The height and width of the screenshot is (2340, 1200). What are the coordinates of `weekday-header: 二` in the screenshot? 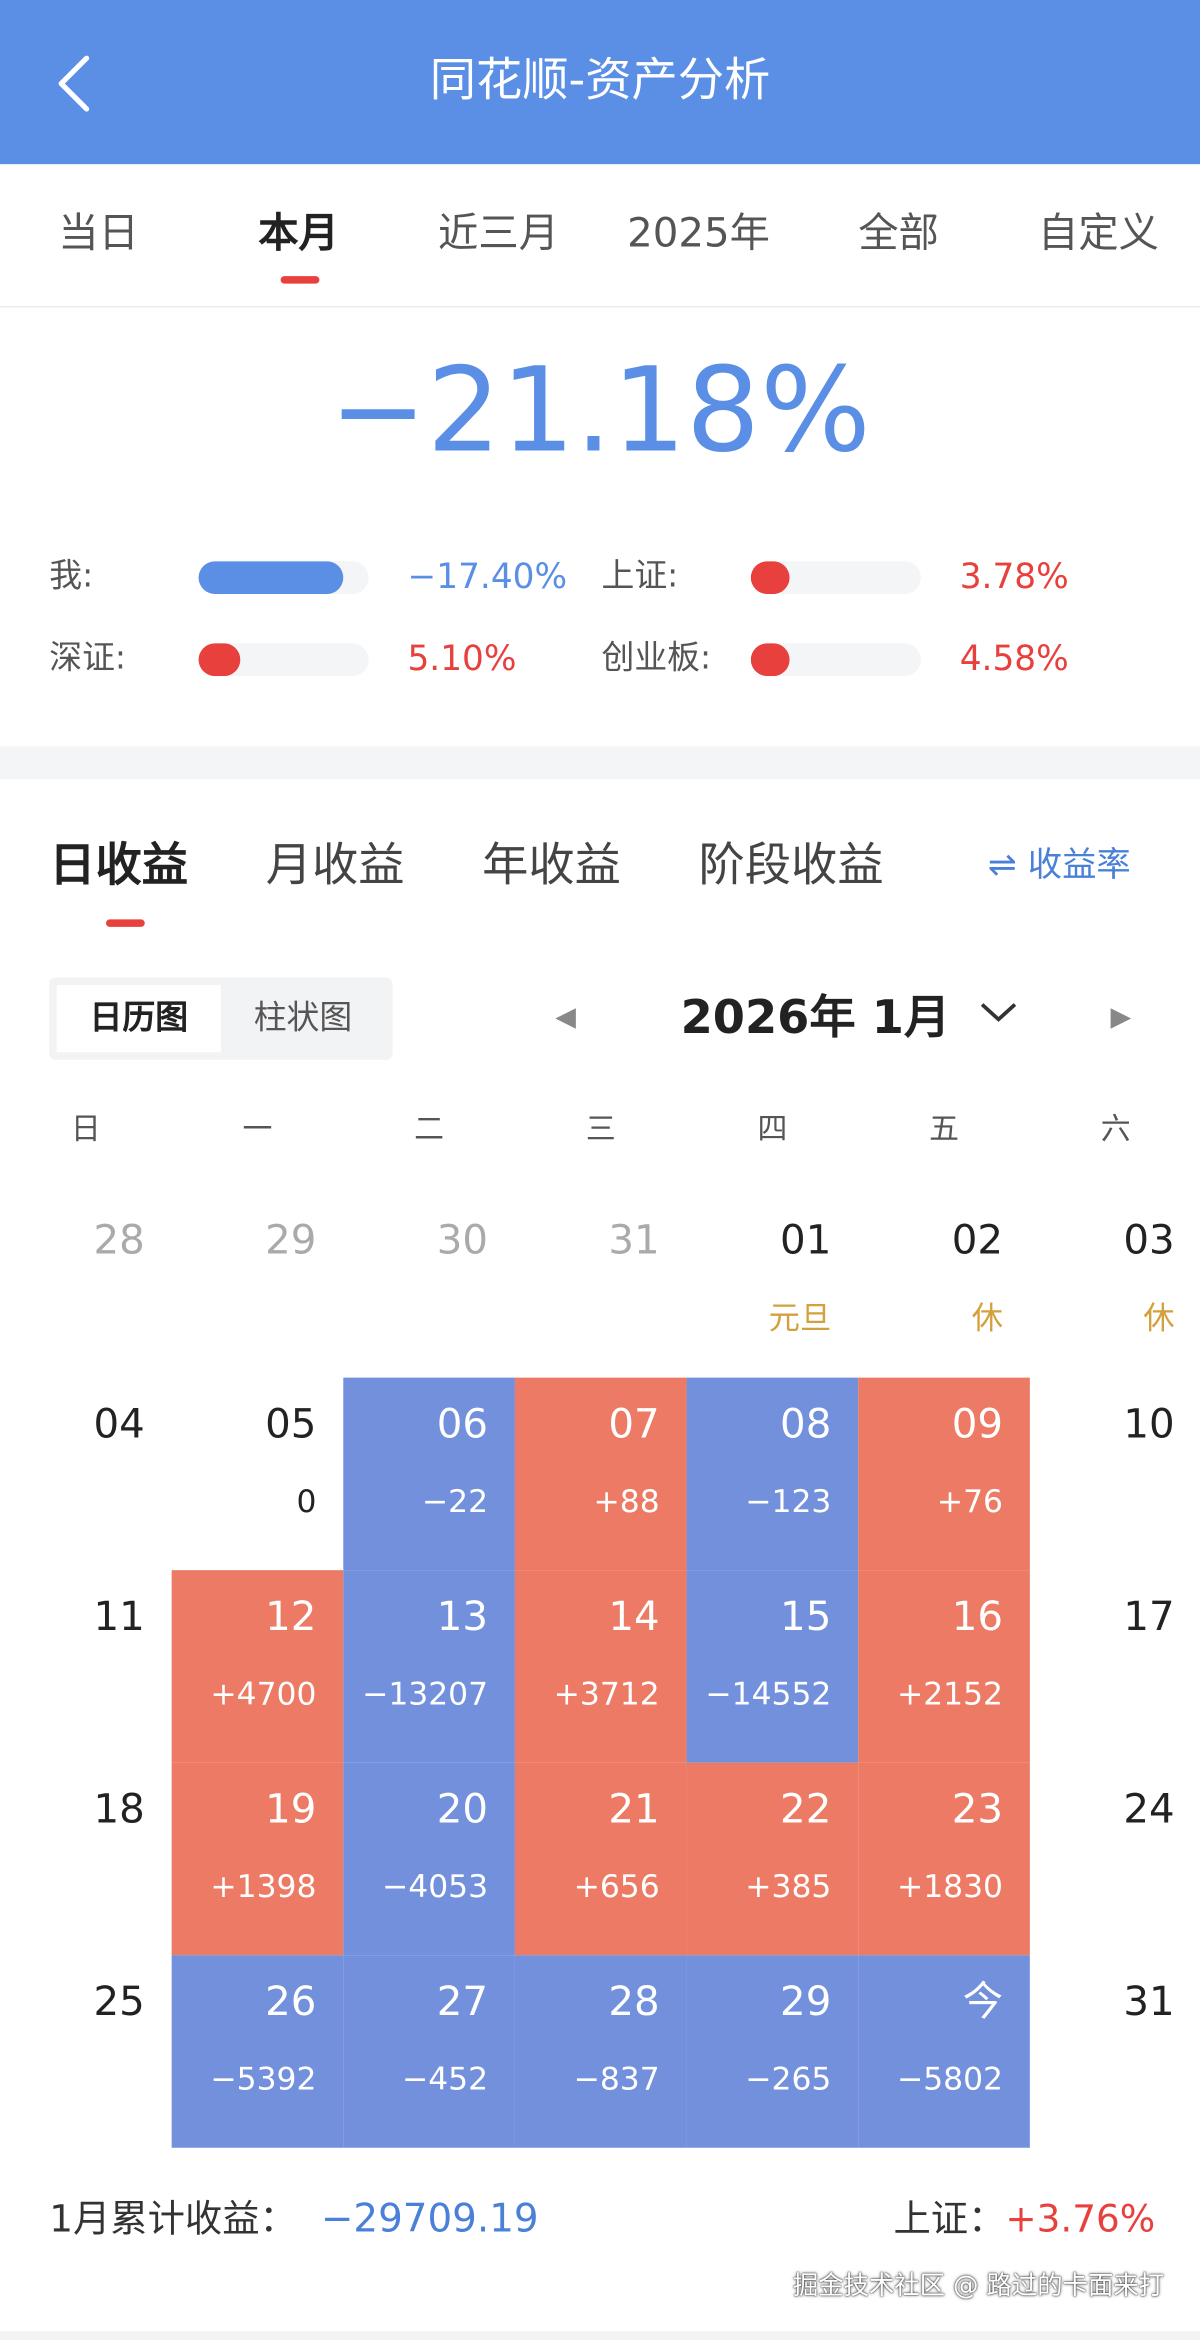 It's located at (429, 1128).